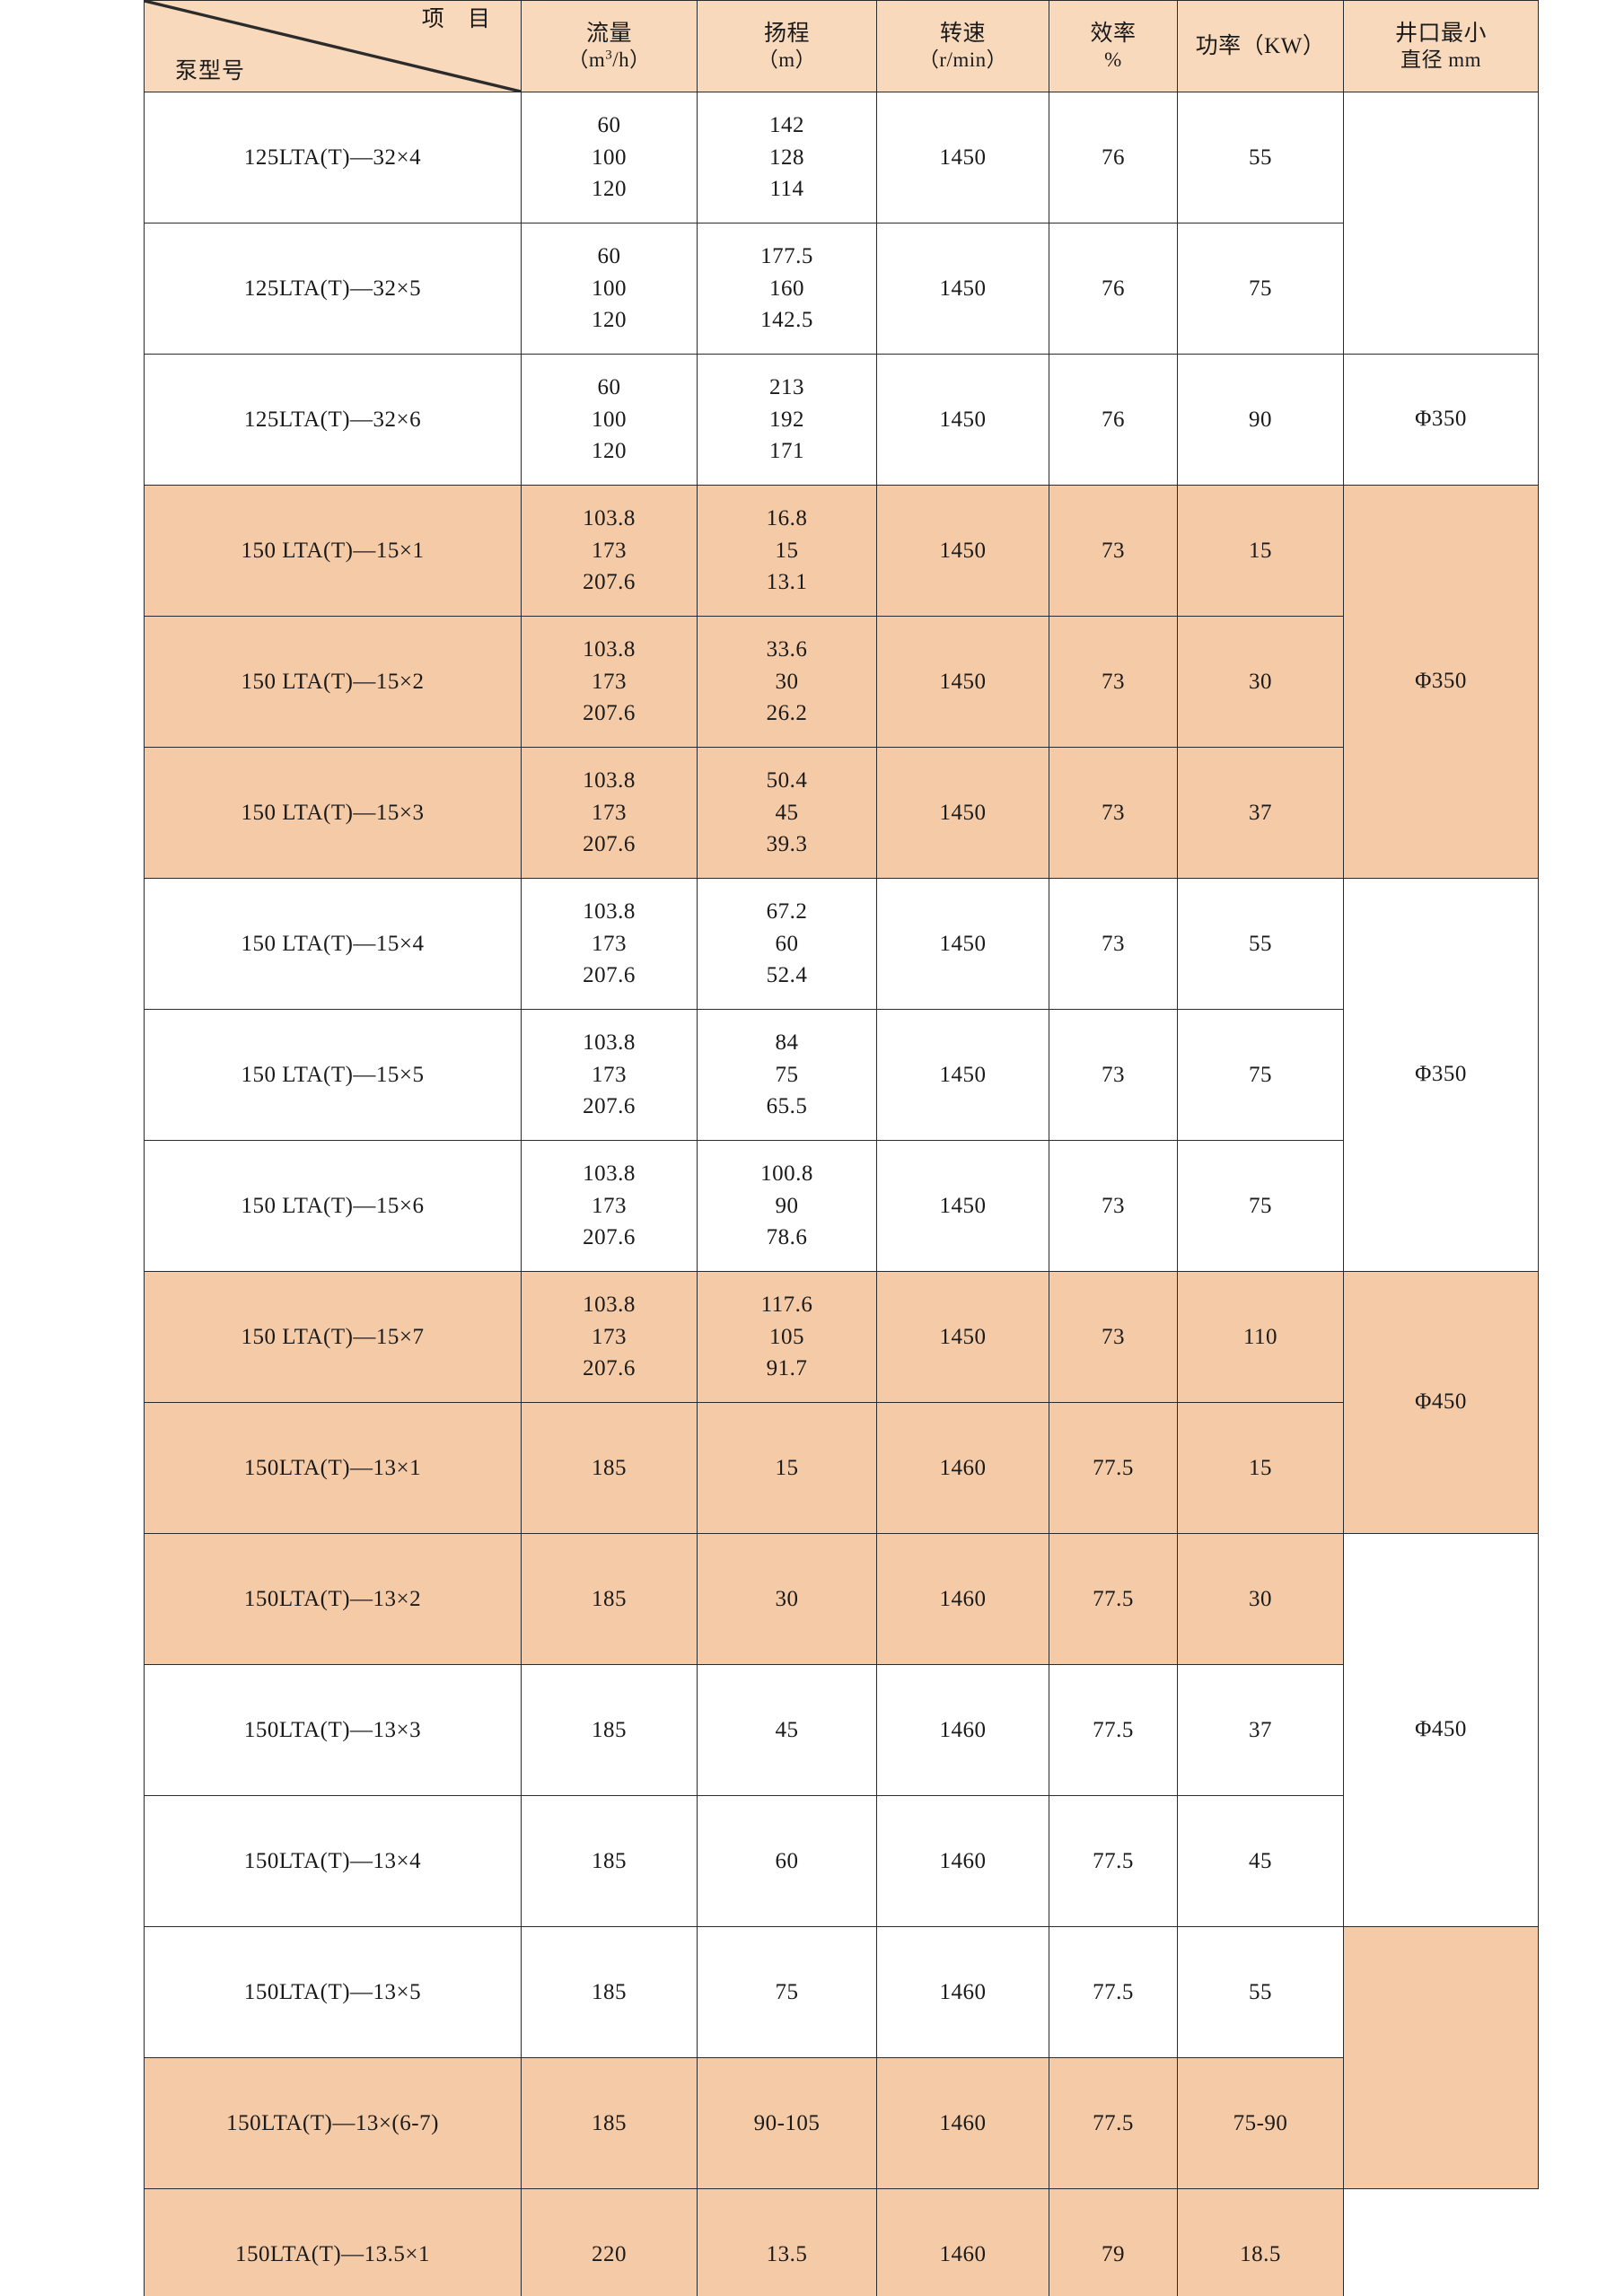 The height and width of the screenshot is (2296, 1624). What do you see at coordinates (1260, 2253) in the screenshot?
I see `cell-line: 18.5` at bounding box center [1260, 2253].